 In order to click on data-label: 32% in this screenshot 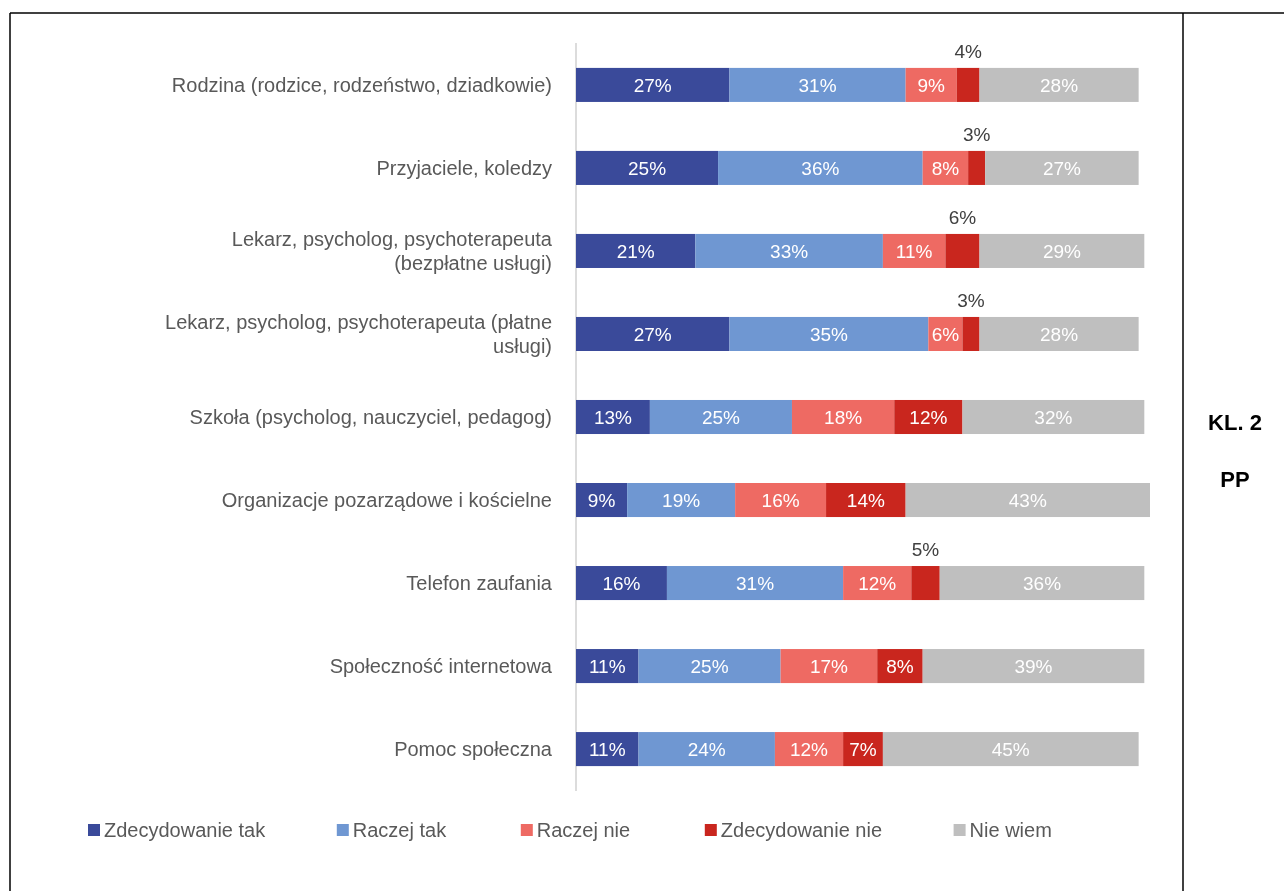, I will do `click(1053, 417)`.